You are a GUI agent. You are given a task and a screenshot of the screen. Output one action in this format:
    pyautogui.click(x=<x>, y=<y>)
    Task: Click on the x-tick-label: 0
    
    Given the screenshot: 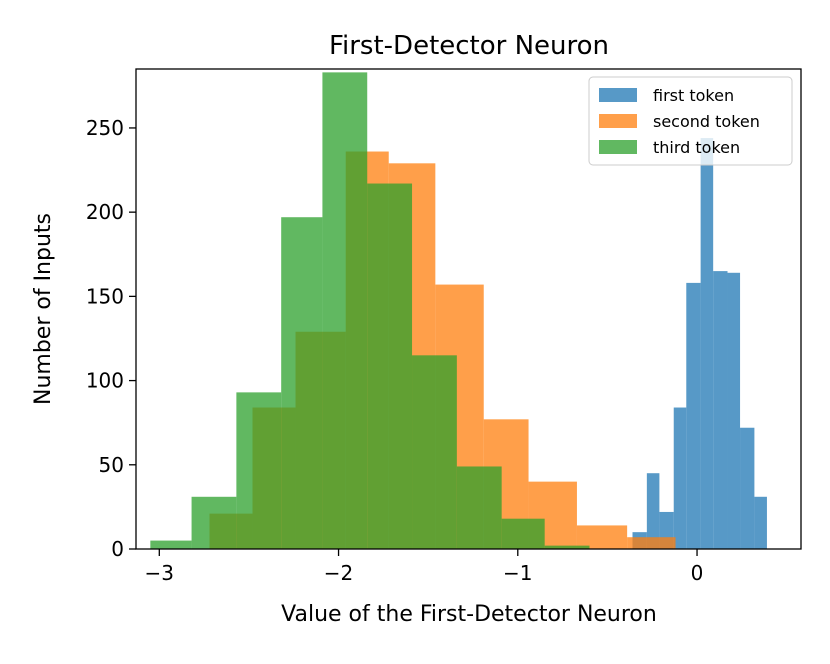 What is the action you would take?
    pyautogui.click(x=697, y=573)
    